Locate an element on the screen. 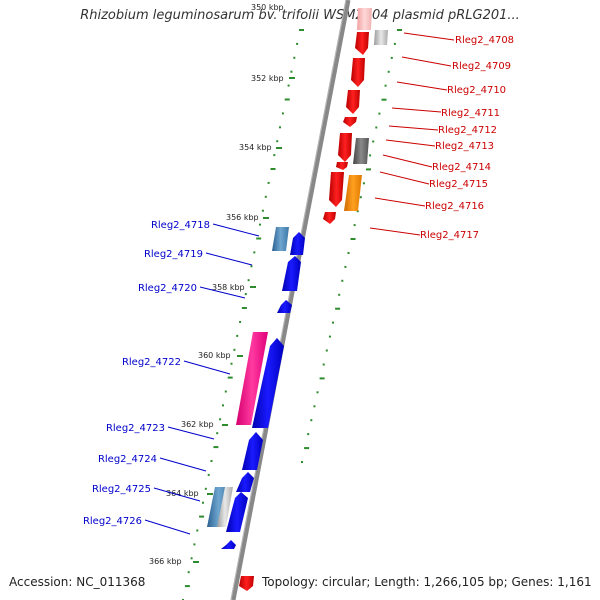 The image size is (600, 600). tick-352: 352 kbp is located at coordinates (267, 78).